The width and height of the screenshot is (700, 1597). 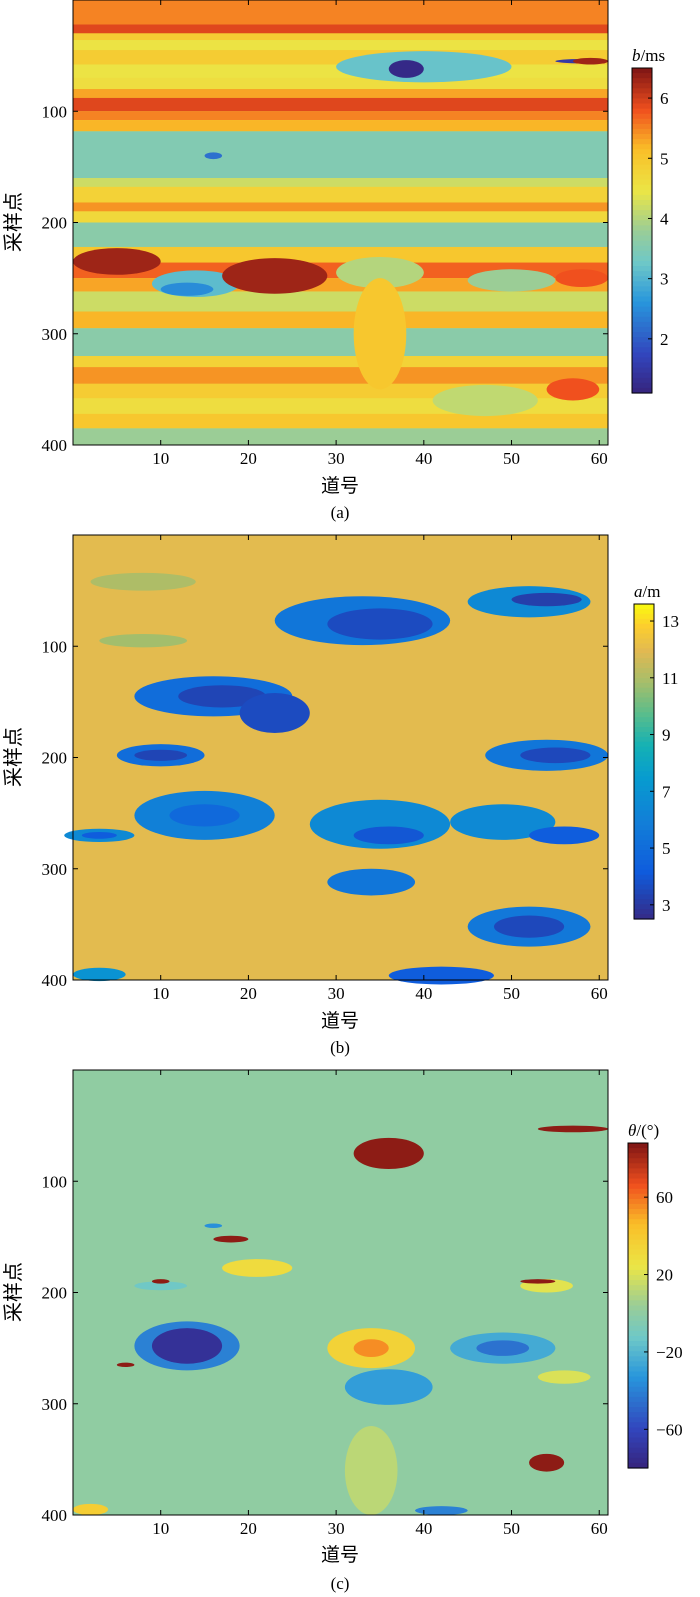 What do you see at coordinates (55, 1515) in the screenshot?
I see `y-tick-label: 400` at bounding box center [55, 1515].